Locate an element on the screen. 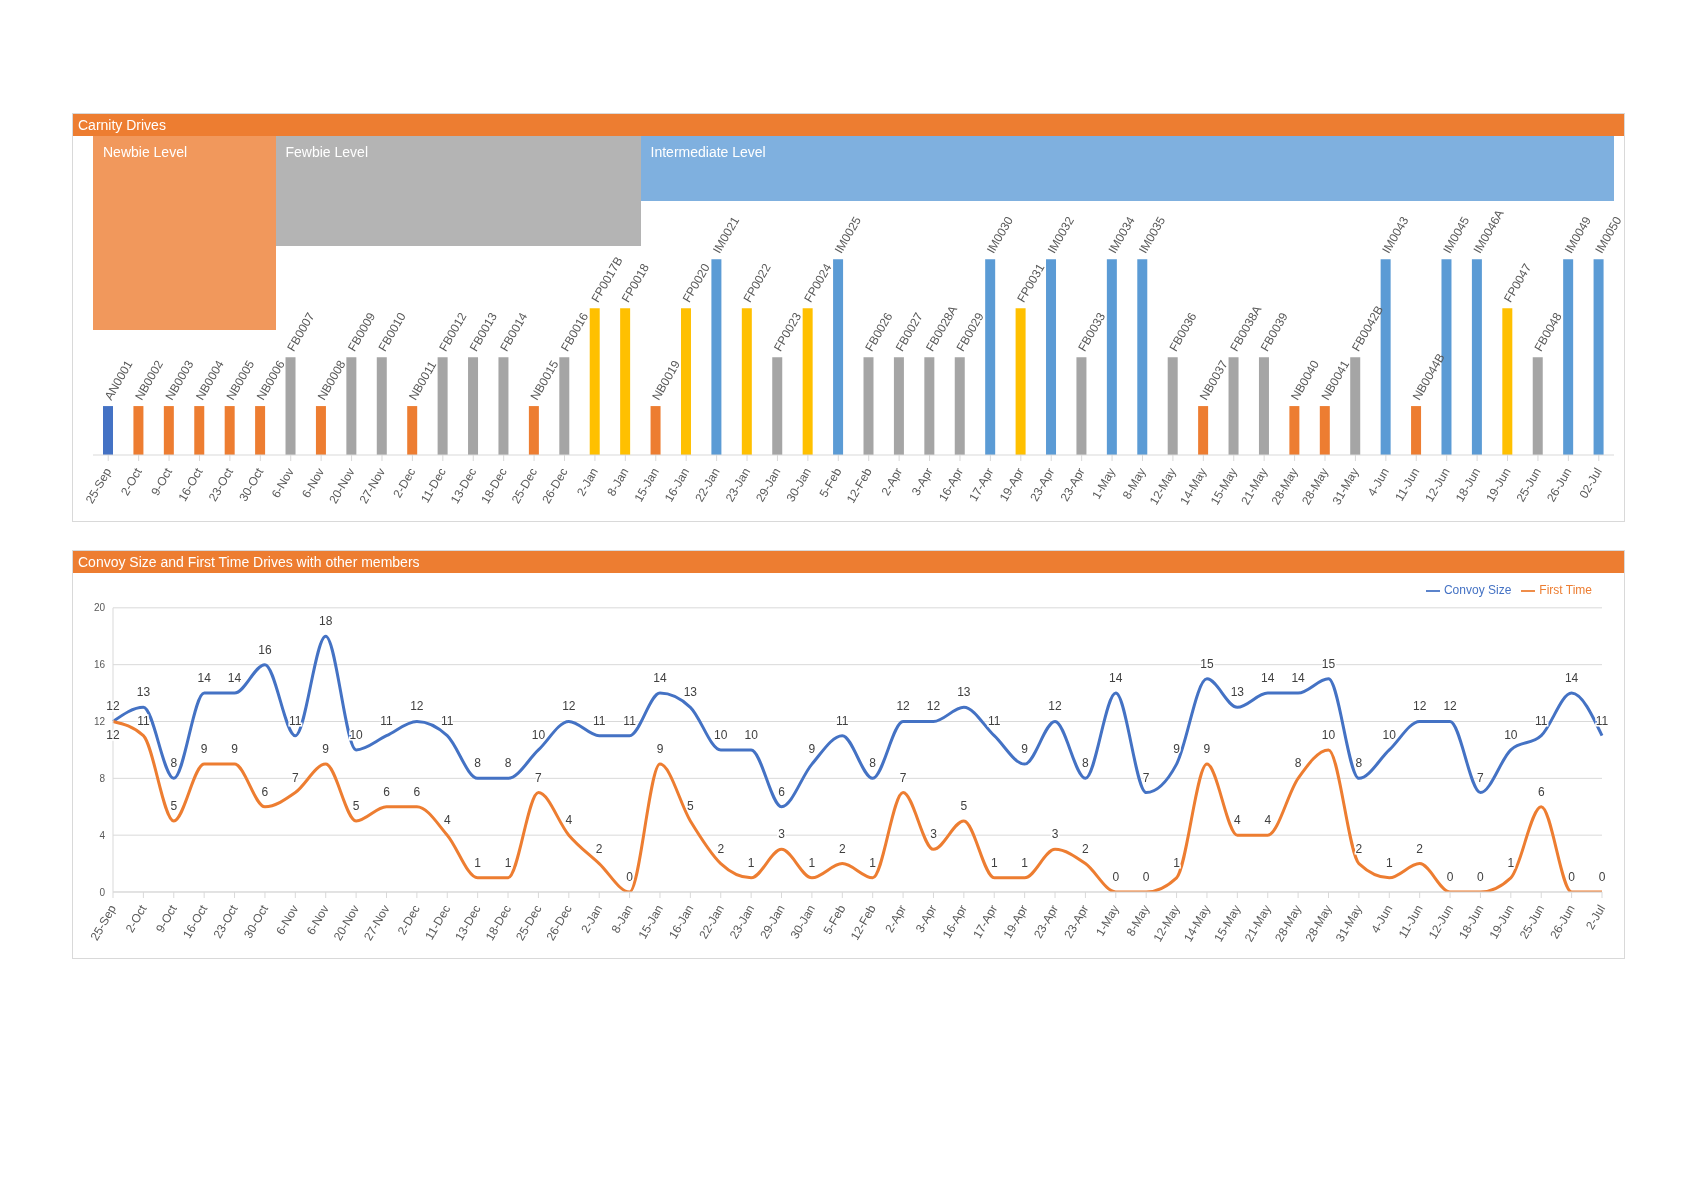  level-panel: Newbie Level is located at coordinates (184, 233).